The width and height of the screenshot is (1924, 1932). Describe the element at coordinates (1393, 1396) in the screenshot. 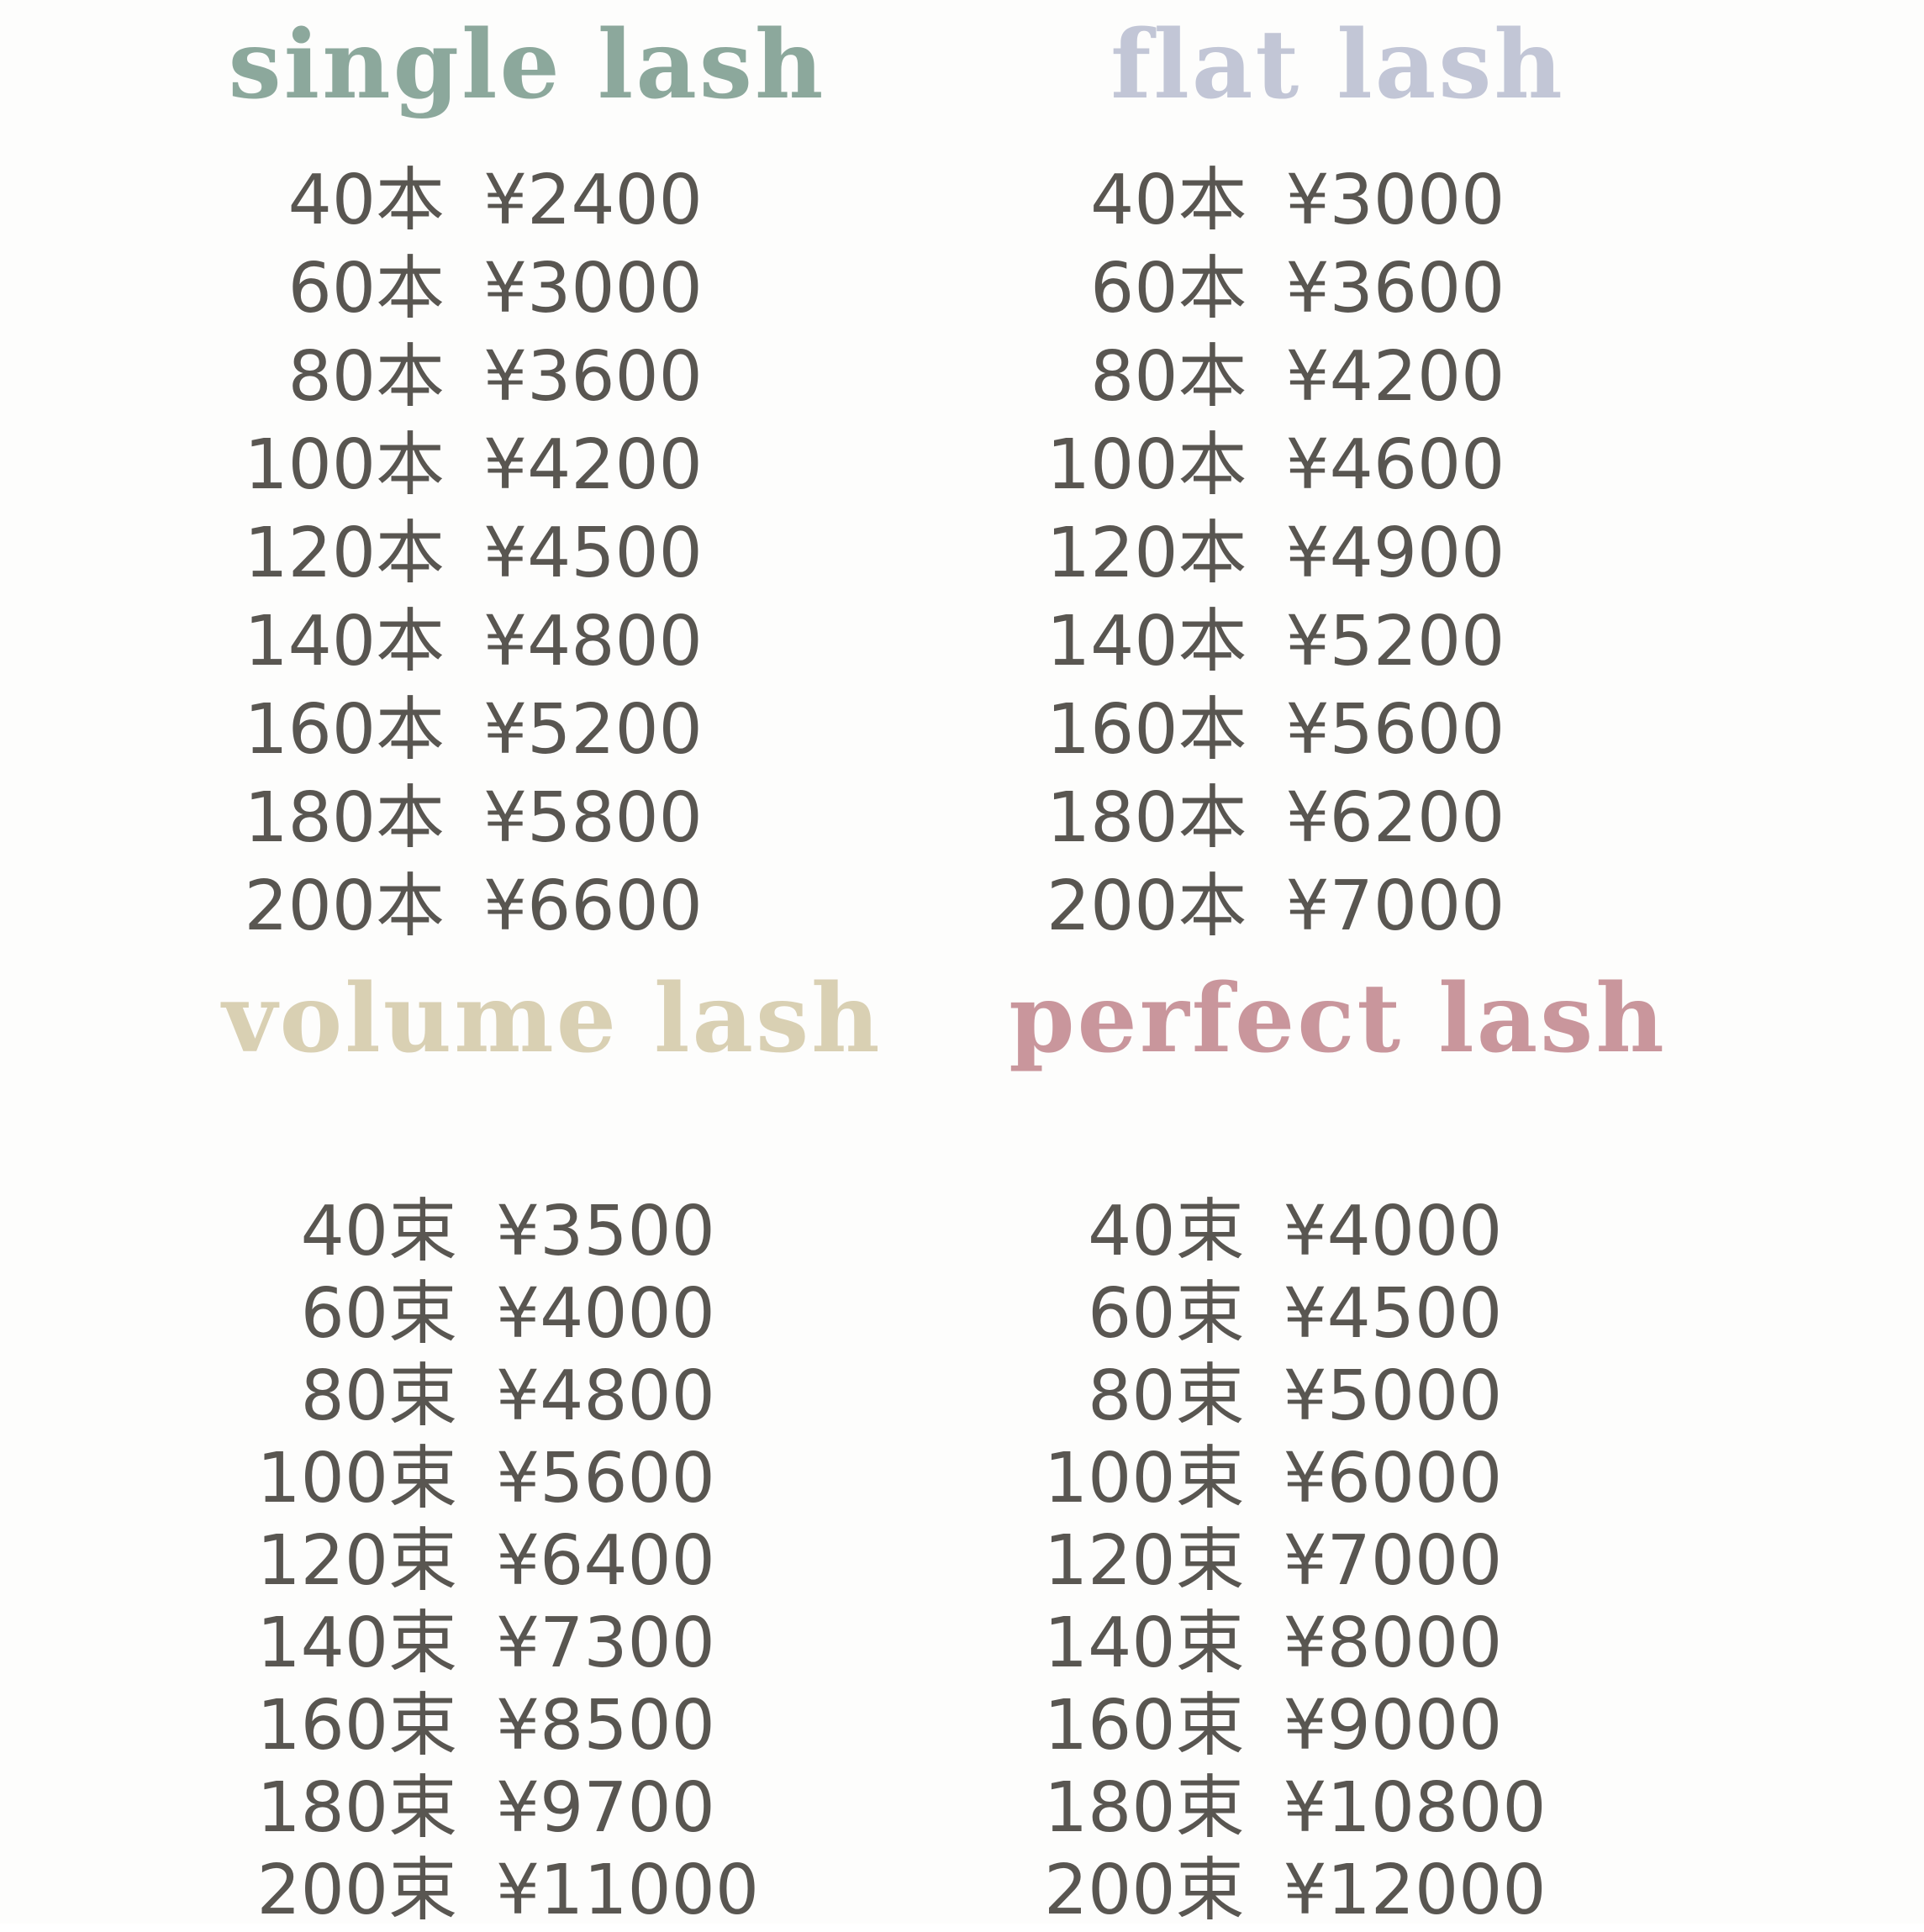

I see `price-label: ¥5000` at that location.